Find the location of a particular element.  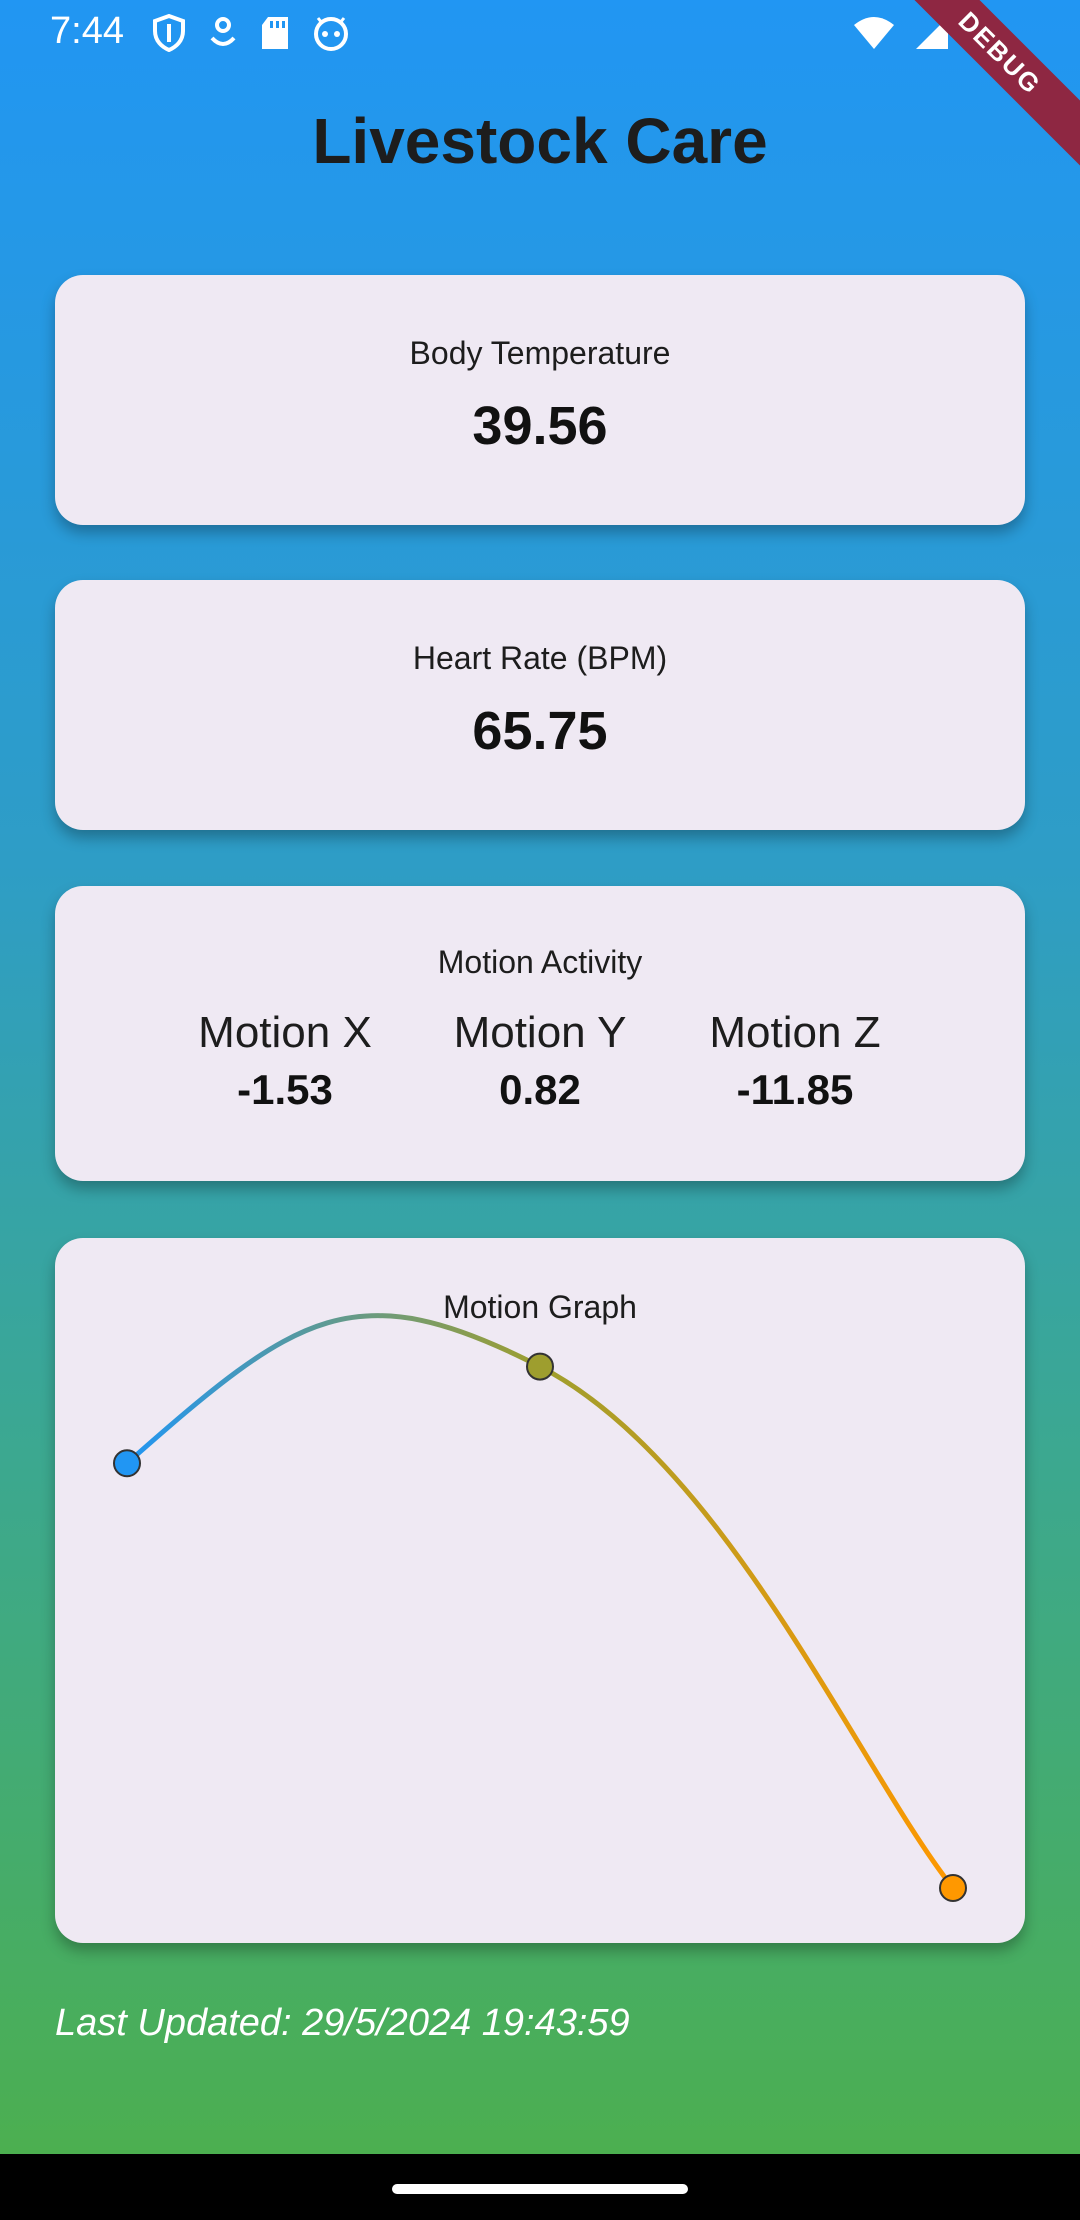

wifi-icon is located at coordinates (874, 33).